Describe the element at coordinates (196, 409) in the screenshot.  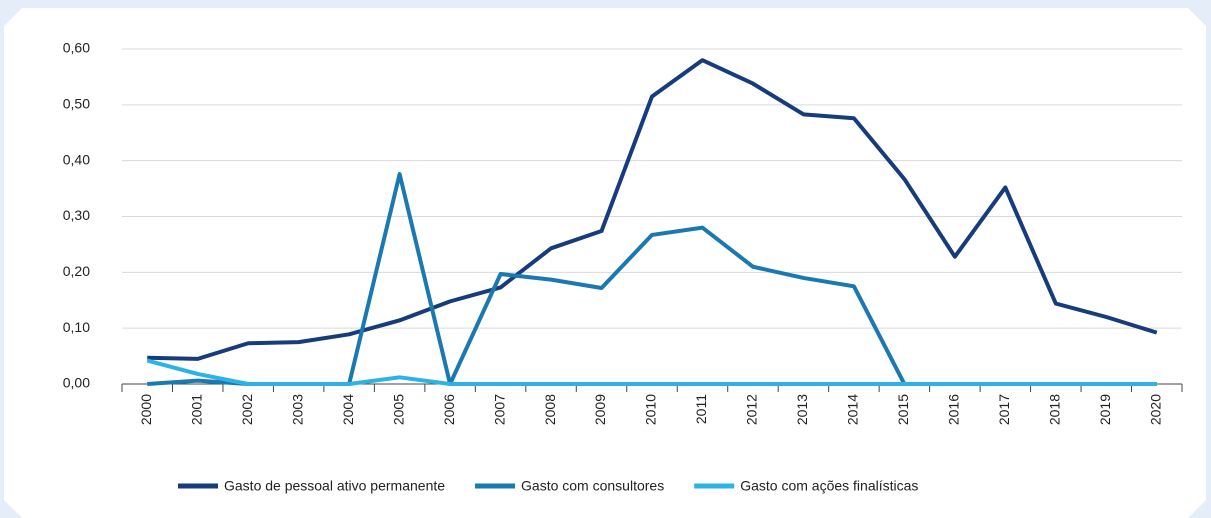
I see `x-tick-label: 2001` at that location.